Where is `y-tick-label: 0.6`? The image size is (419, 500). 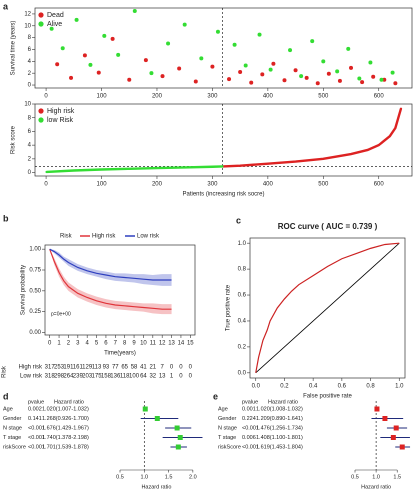 y-tick-label: 0.6 is located at coordinates (242, 296).